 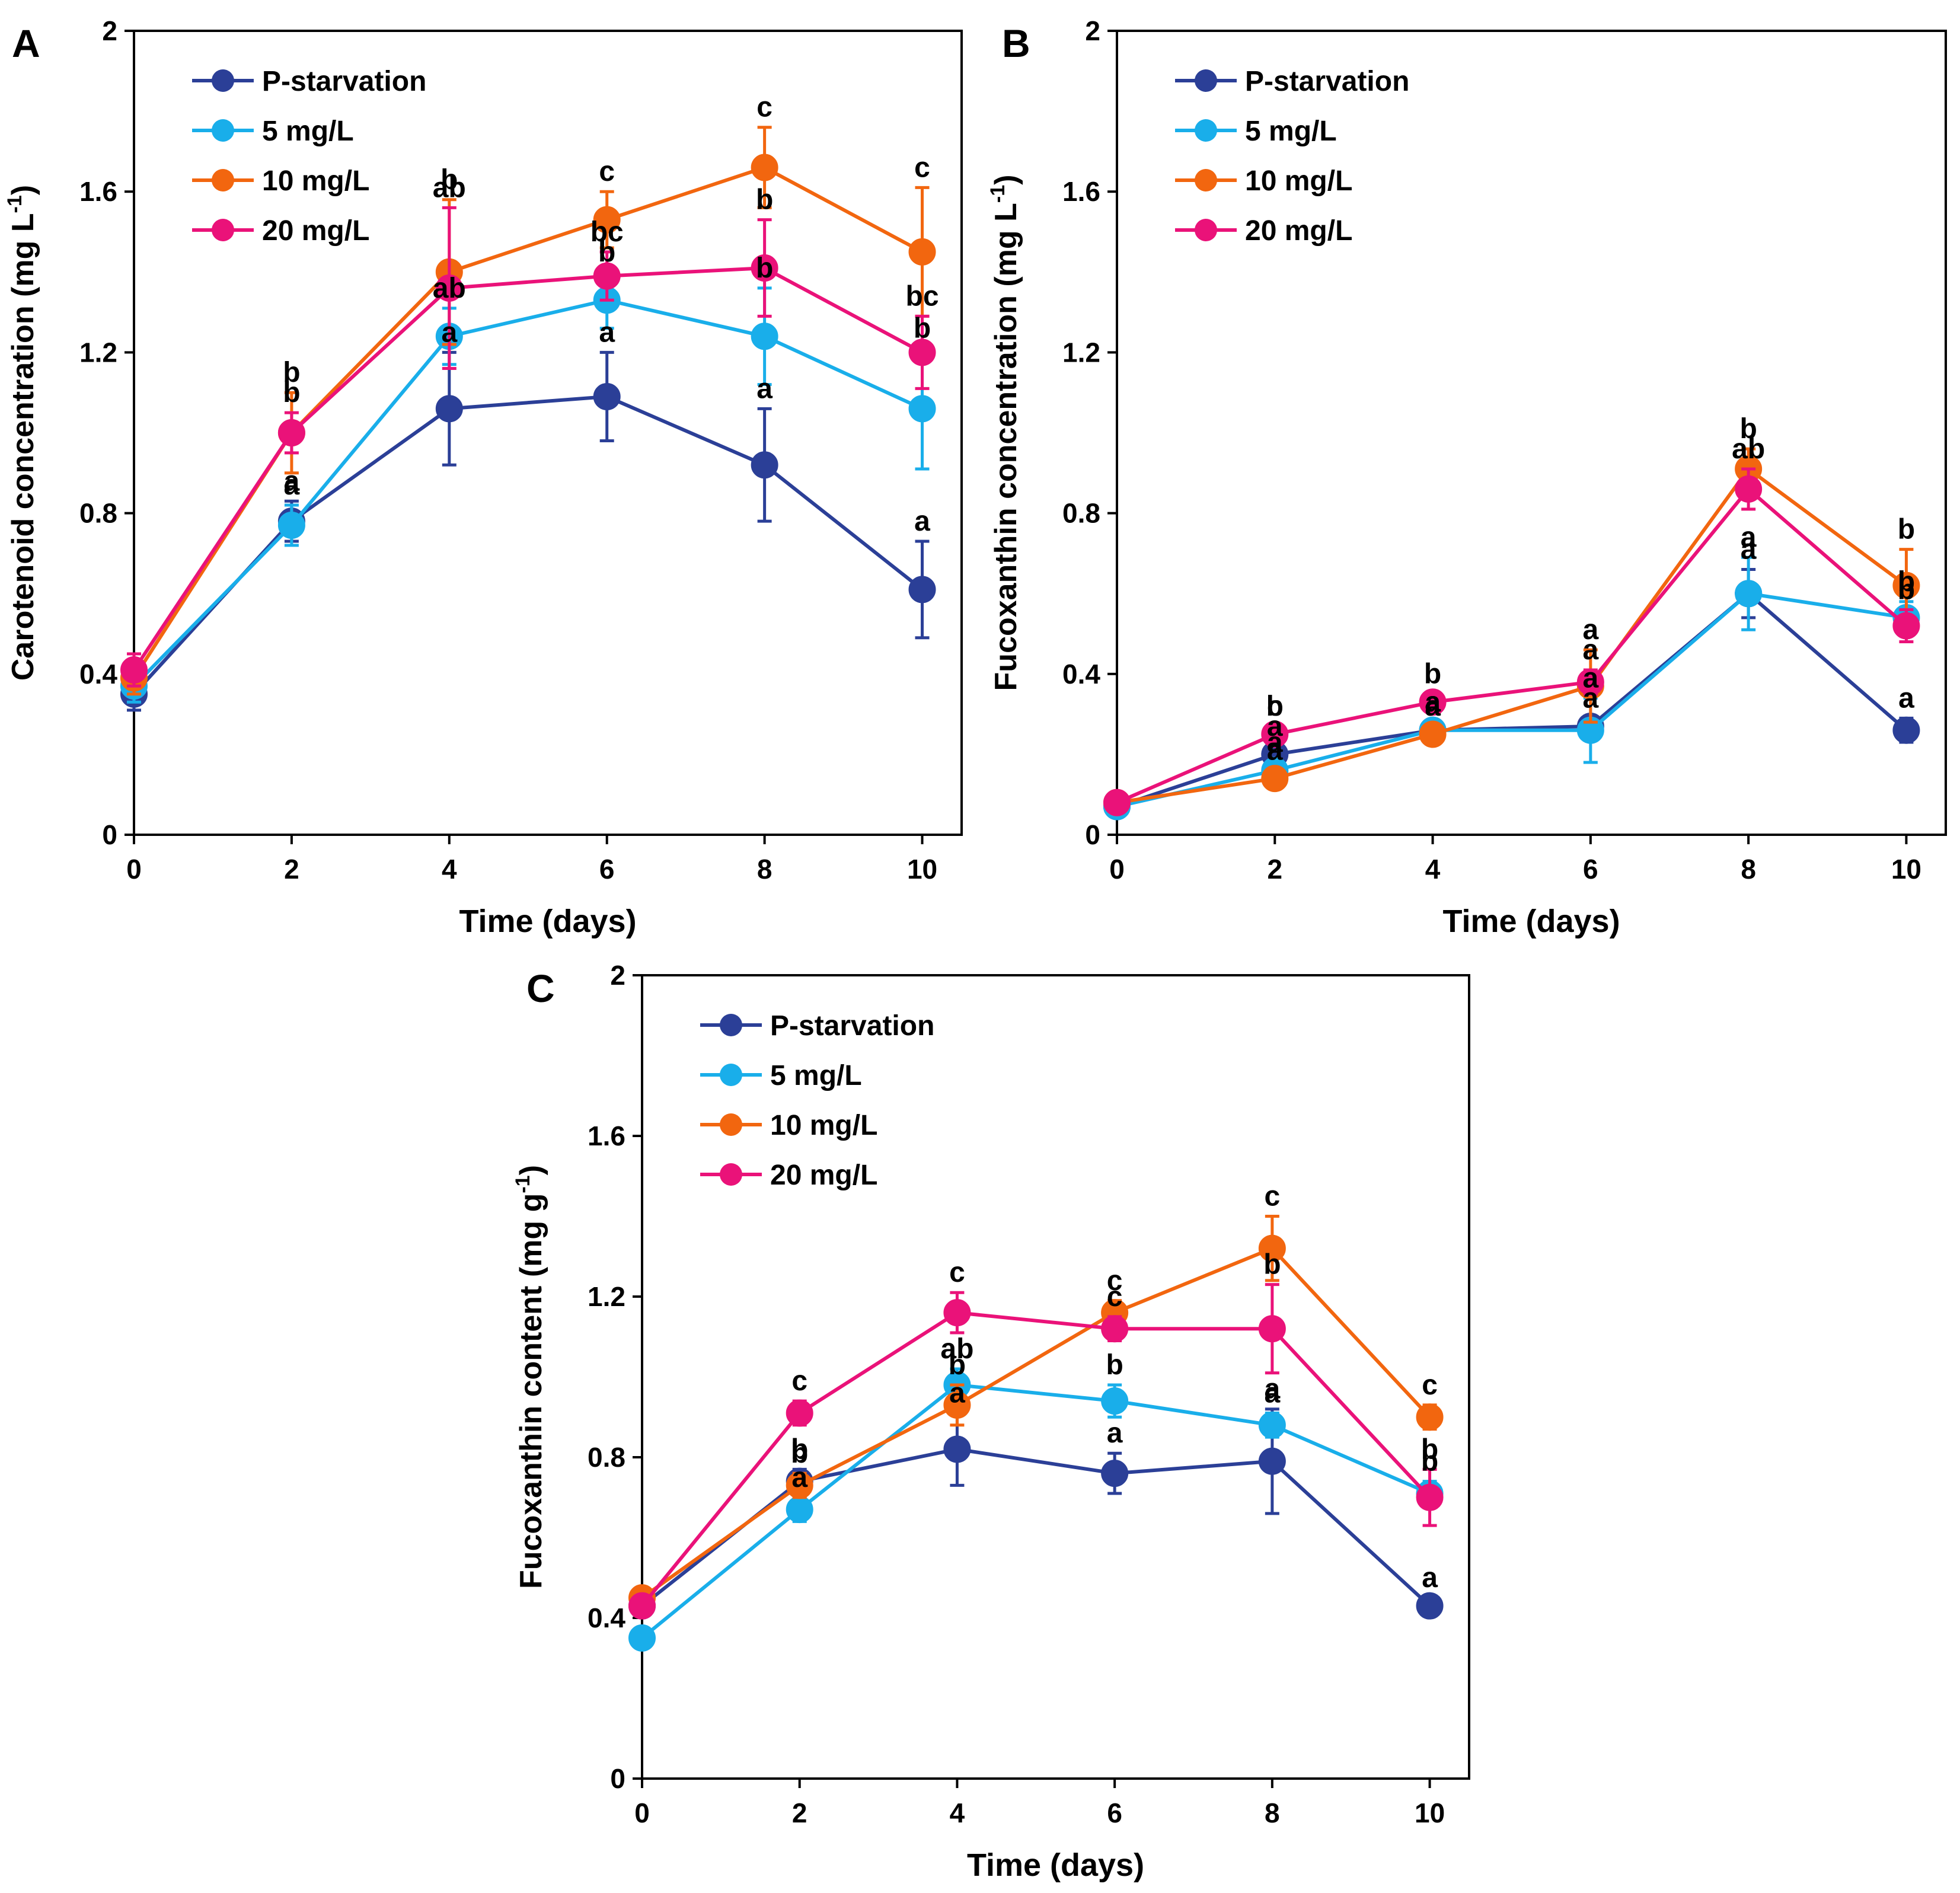 What do you see at coordinates (1016, 43) in the screenshot?
I see `panel-label: B` at bounding box center [1016, 43].